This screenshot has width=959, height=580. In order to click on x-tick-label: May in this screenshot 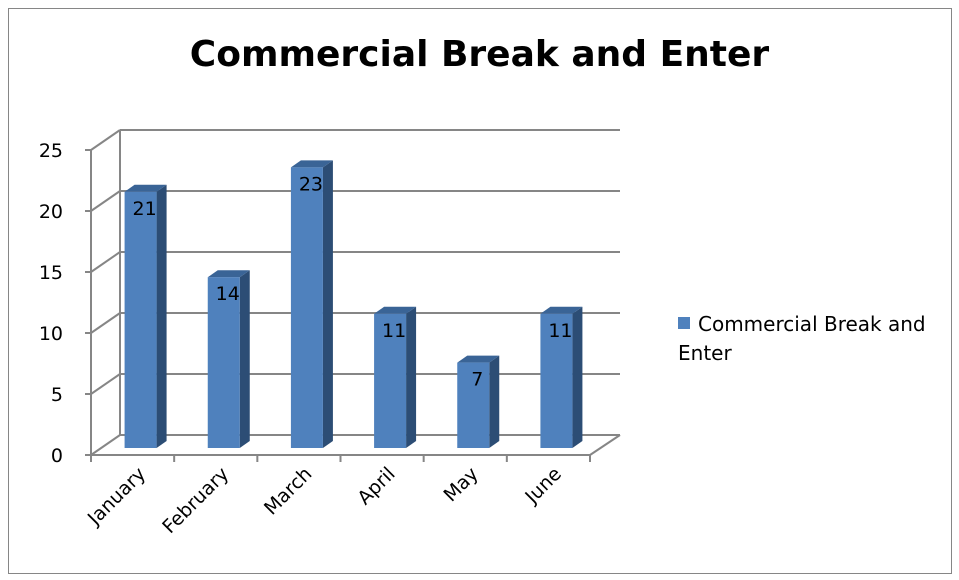, I will do `click(460, 484)`.